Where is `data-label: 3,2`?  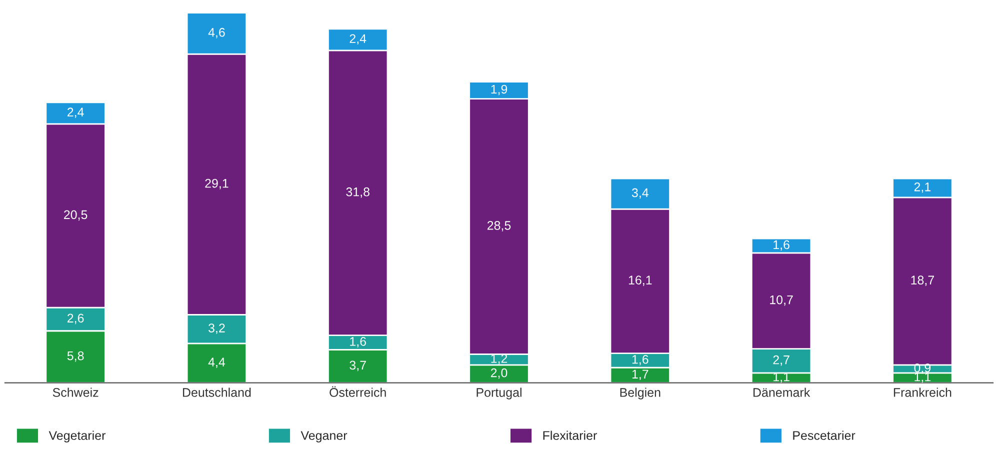 data-label: 3,2 is located at coordinates (216, 329).